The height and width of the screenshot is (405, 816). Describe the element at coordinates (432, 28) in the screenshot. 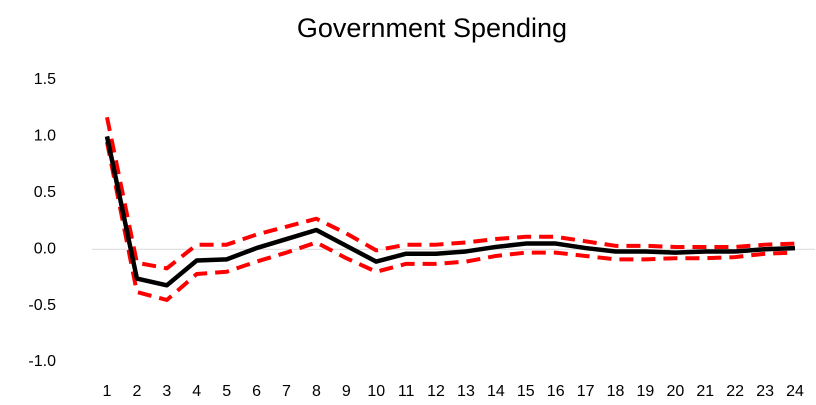

I see `chart-title: Government Spending` at that location.